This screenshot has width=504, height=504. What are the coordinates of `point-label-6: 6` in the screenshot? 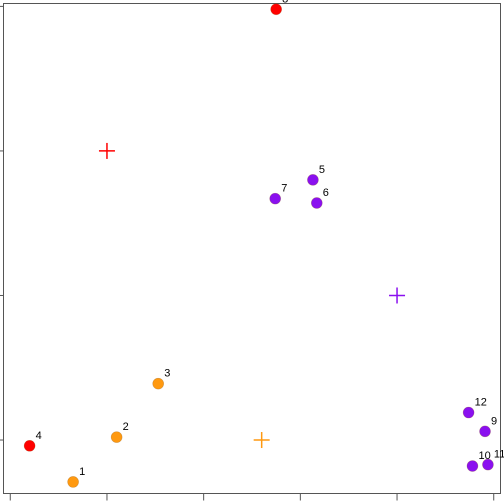 It's located at (326, 193).